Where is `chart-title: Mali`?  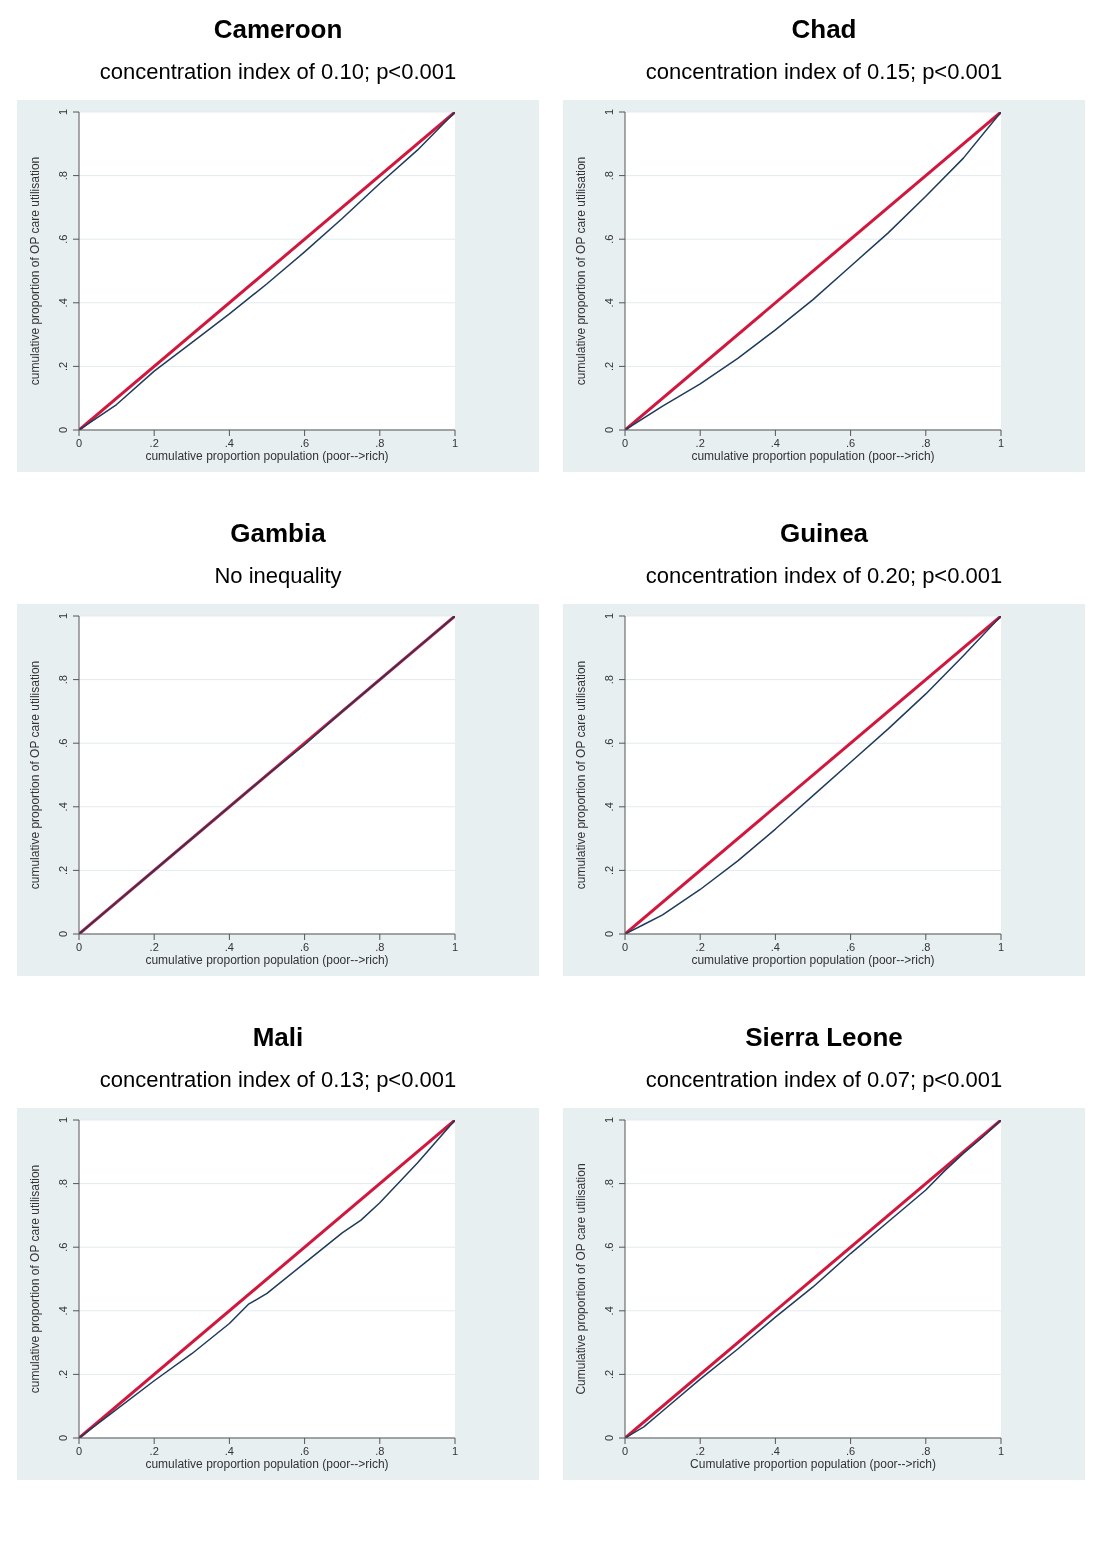 chart-title: Mali is located at coordinates (278, 1037).